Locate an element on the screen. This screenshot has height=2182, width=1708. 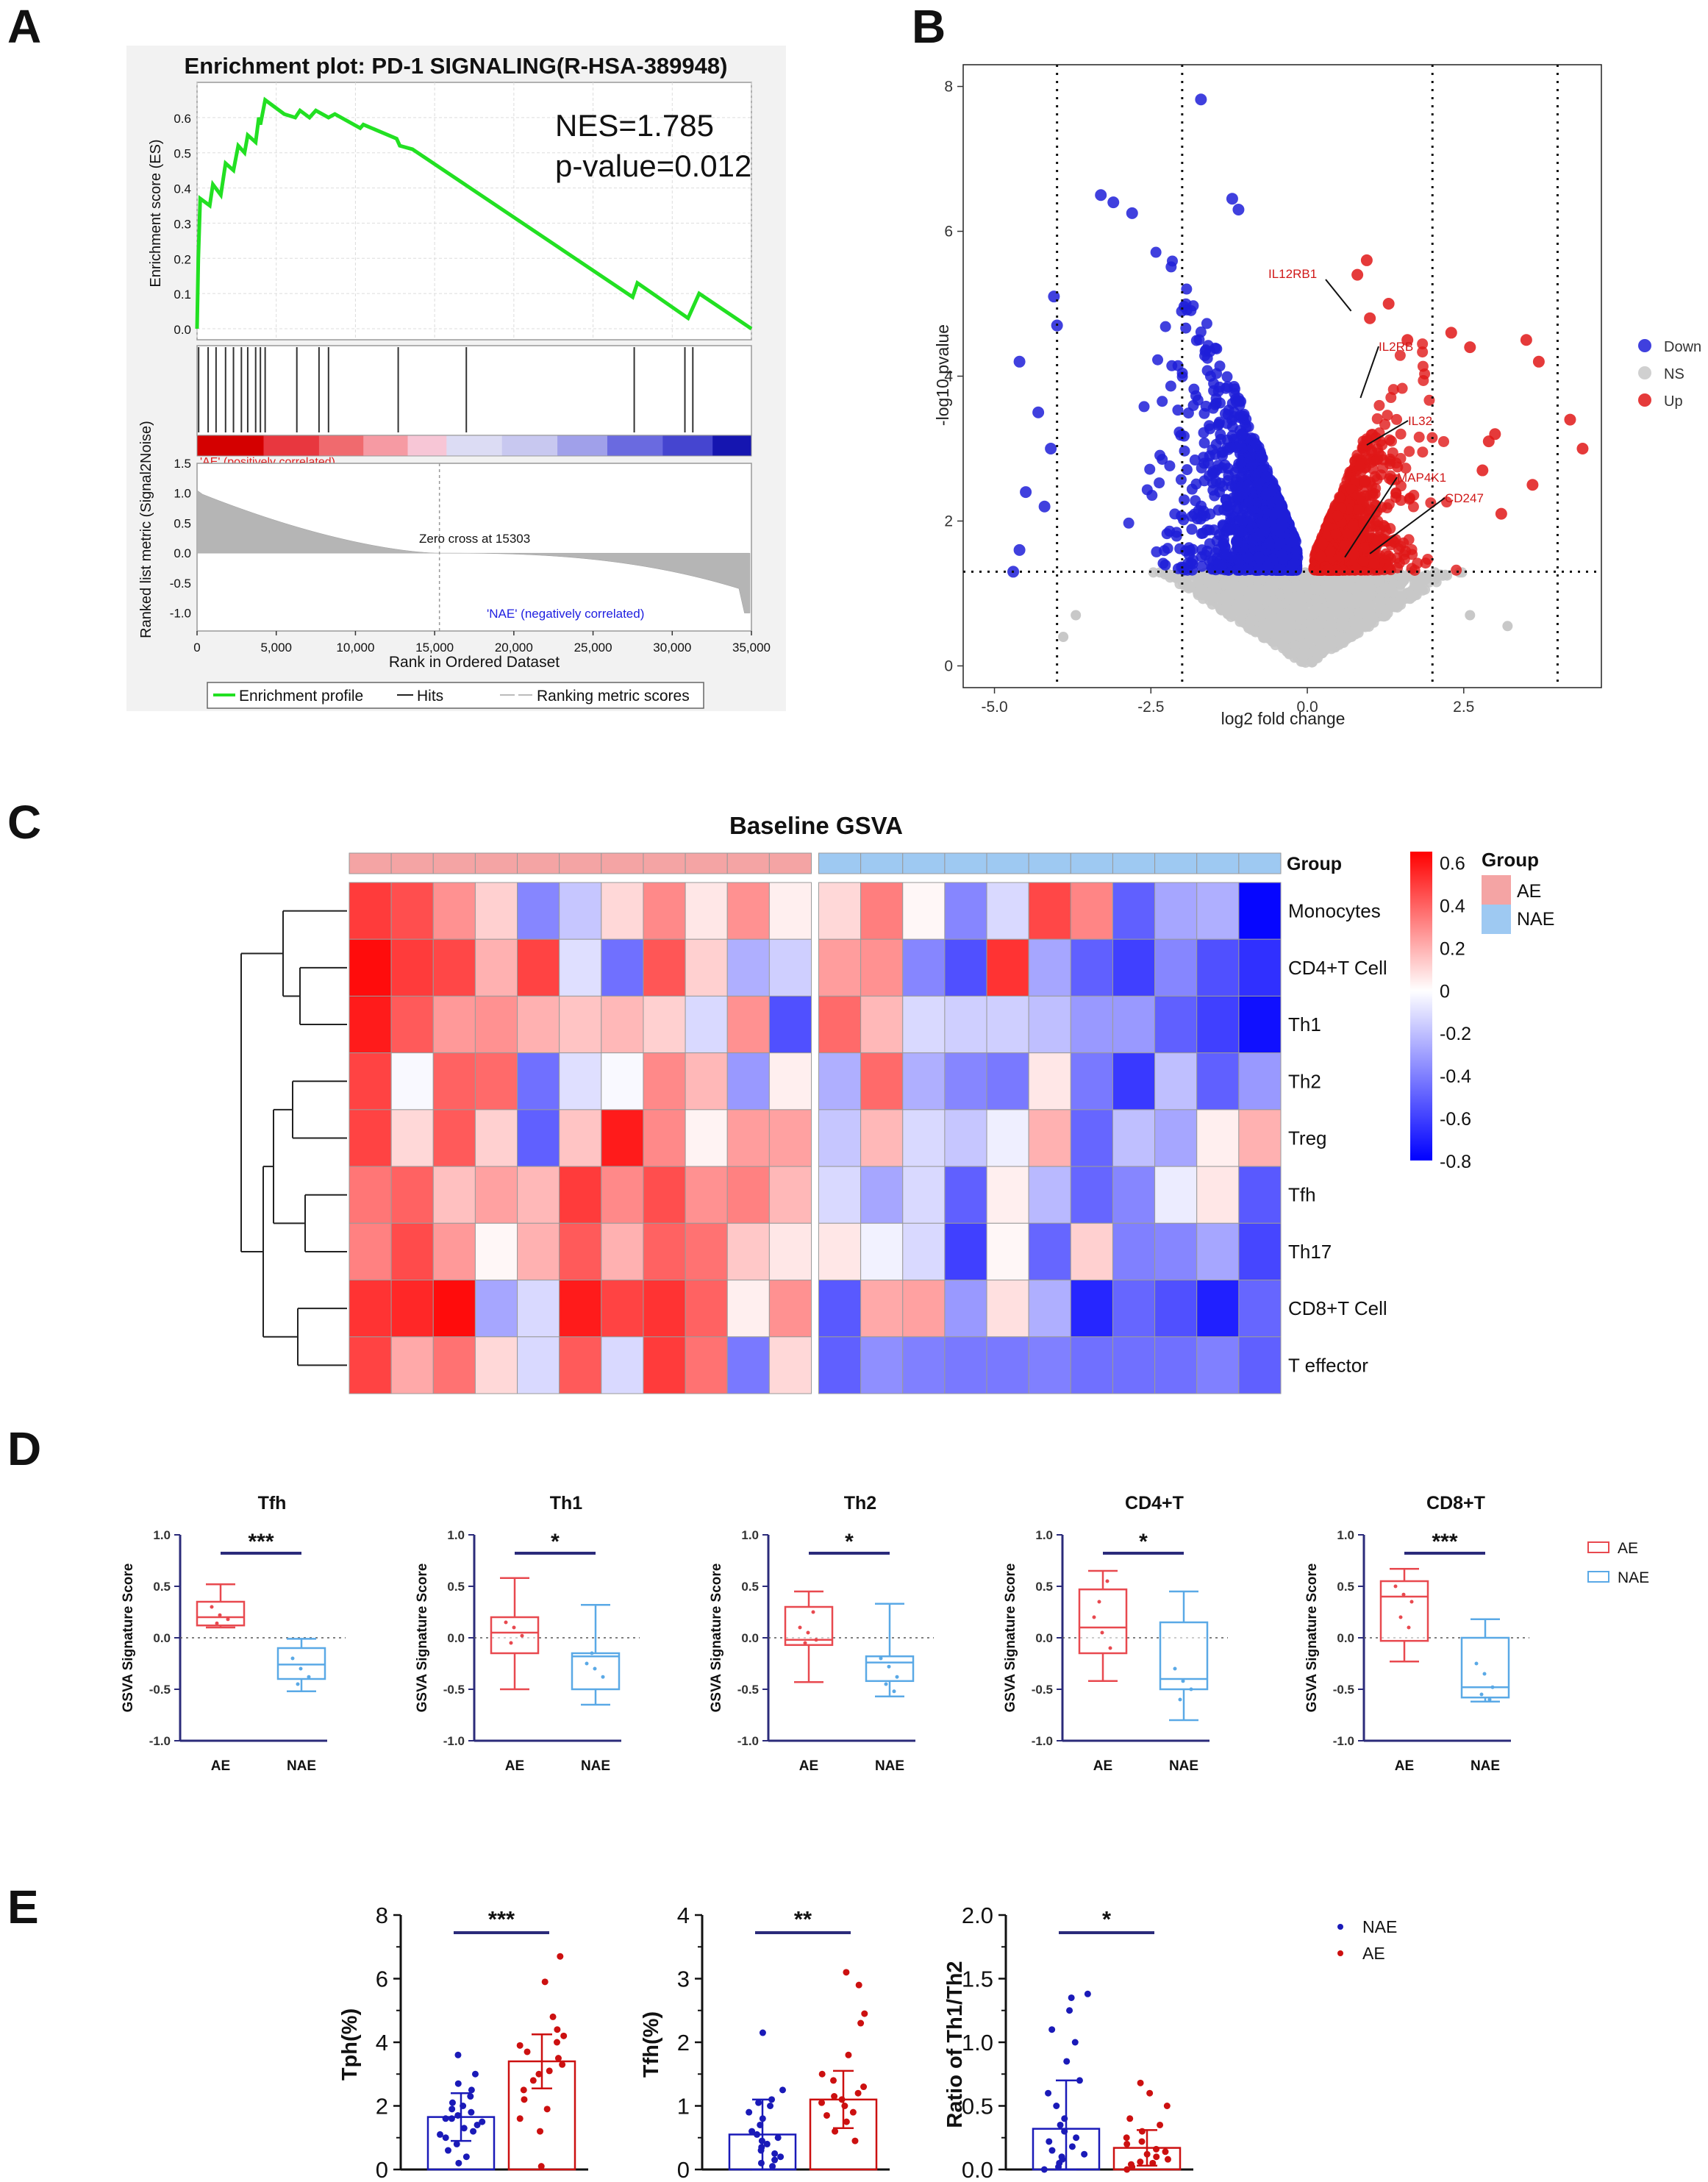
x-tick-label: AE is located at coordinates (220, 1766).